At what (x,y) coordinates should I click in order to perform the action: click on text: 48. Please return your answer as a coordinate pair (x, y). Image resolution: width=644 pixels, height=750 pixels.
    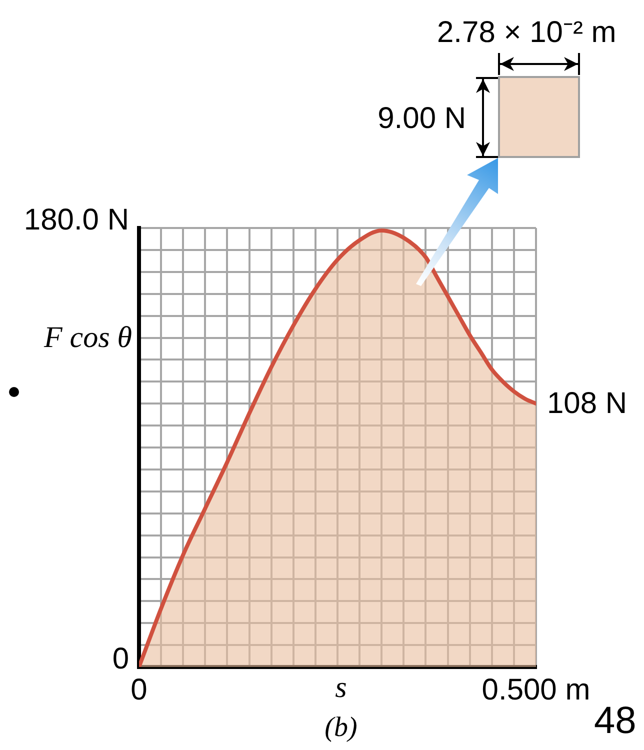
    Looking at the image, I should click on (615, 721).